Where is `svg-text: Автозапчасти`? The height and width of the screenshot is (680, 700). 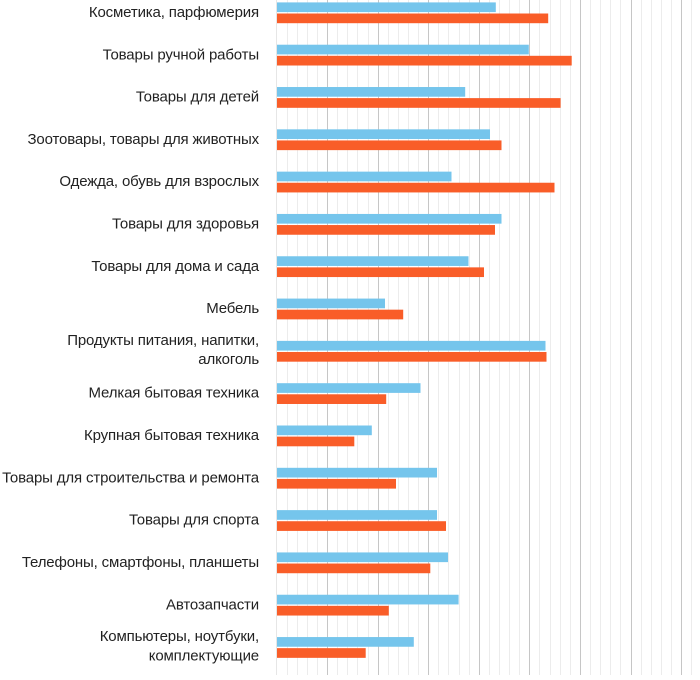 svg-text: Автозапчасти is located at coordinates (212, 604).